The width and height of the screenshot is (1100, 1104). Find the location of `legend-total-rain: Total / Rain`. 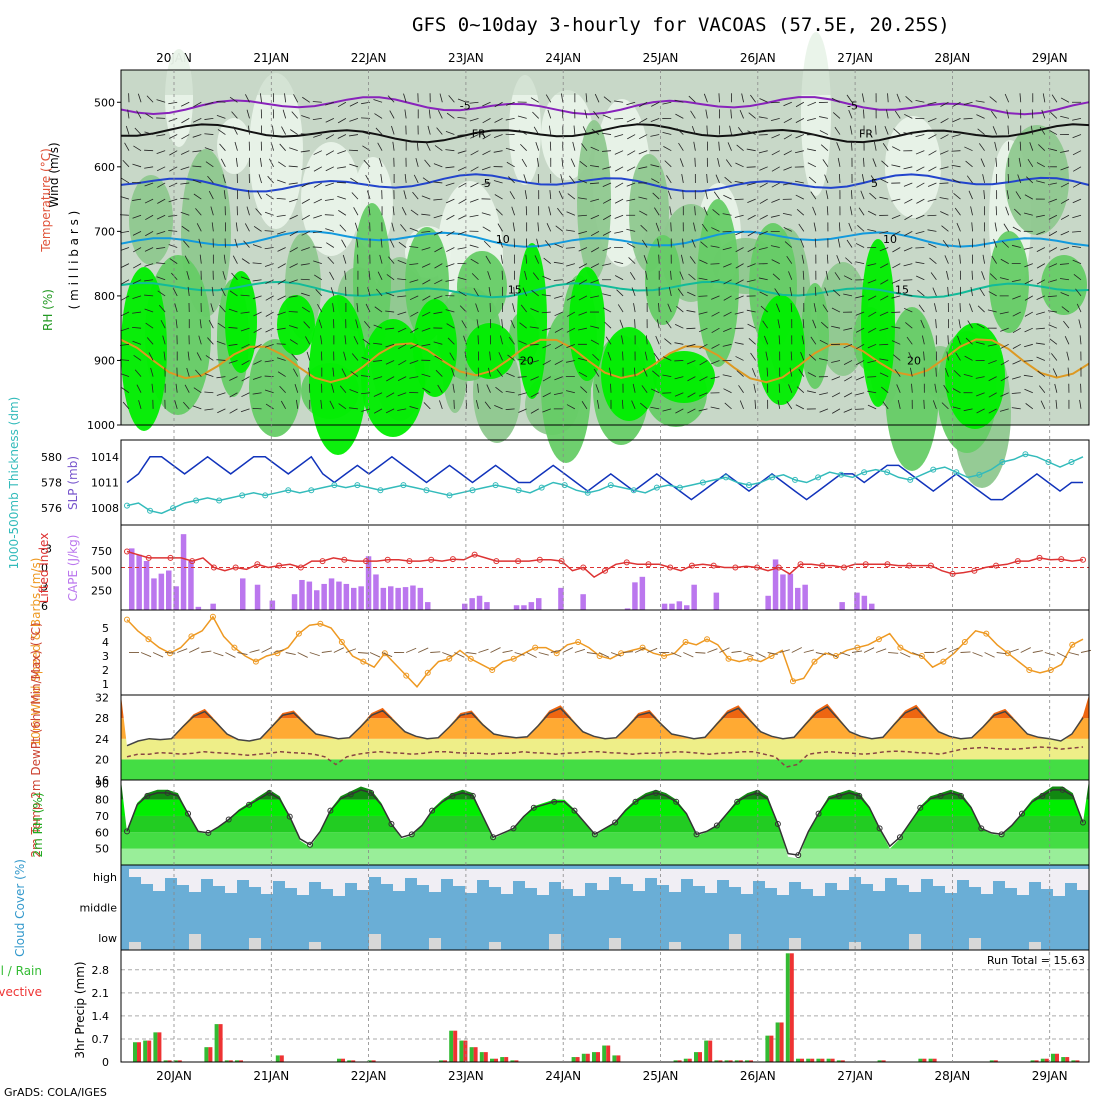

legend-total-rain: Total / Rain is located at coordinates (21, 971).